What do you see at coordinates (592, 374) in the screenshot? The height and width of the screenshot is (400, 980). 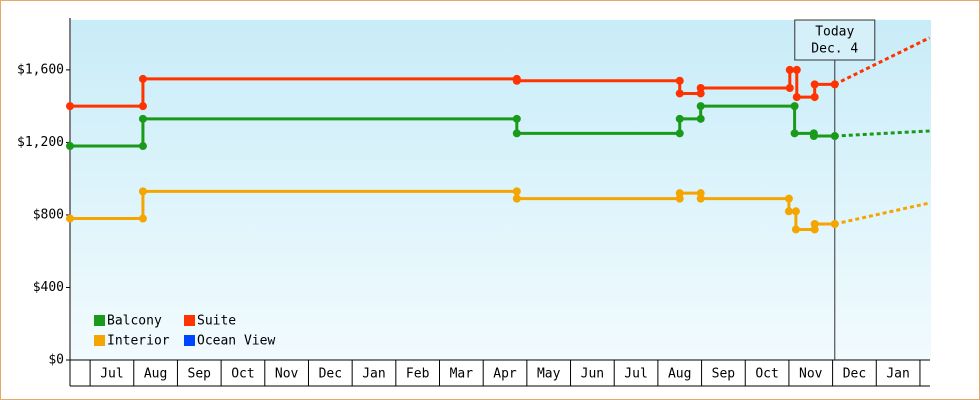 I see `x-tick-label: Jun` at bounding box center [592, 374].